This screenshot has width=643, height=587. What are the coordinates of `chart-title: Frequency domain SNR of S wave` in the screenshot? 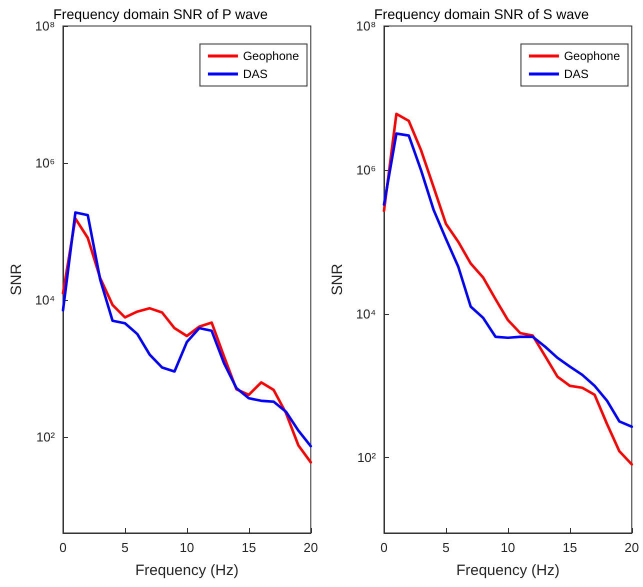 It's located at (482, 14).